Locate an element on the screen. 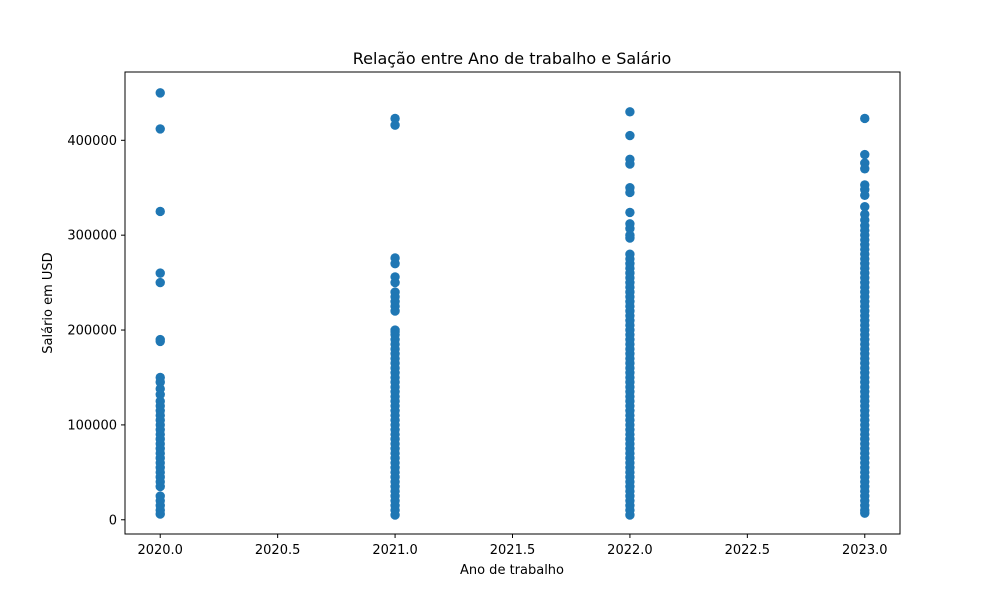 The width and height of the screenshot is (1000, 600). y-tick-label: 0 is located at coordinates (113, 520).